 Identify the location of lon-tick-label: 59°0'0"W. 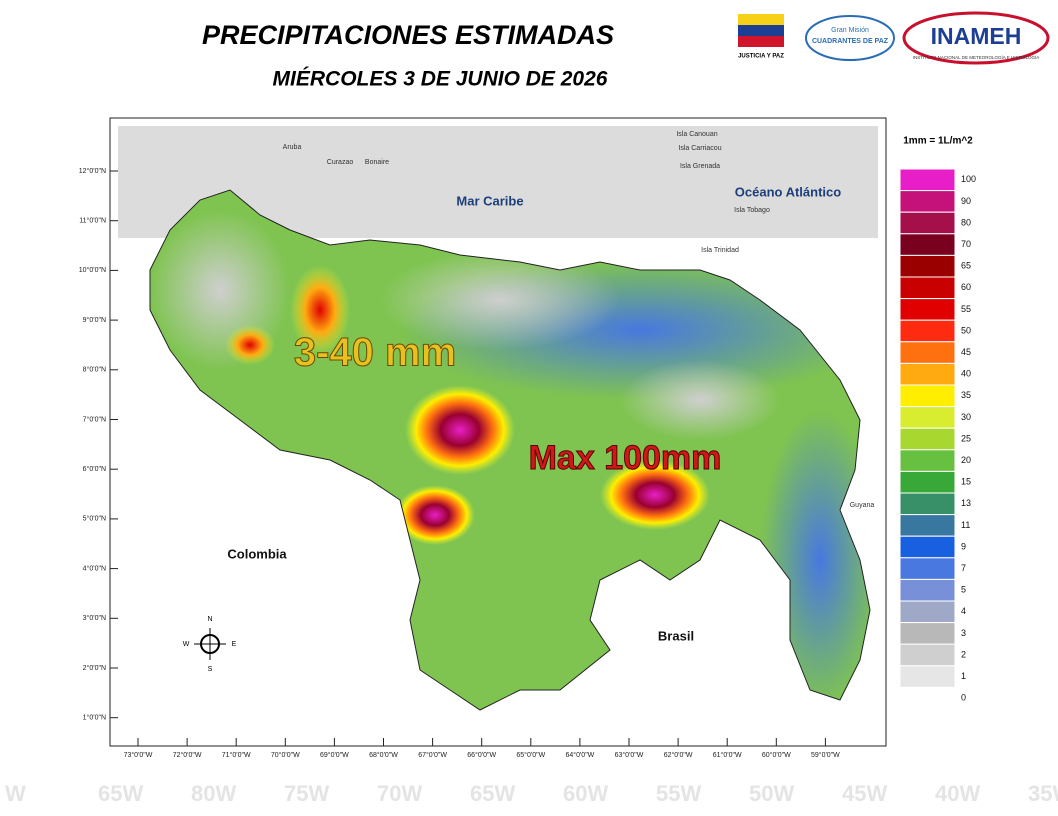
(825, 755).